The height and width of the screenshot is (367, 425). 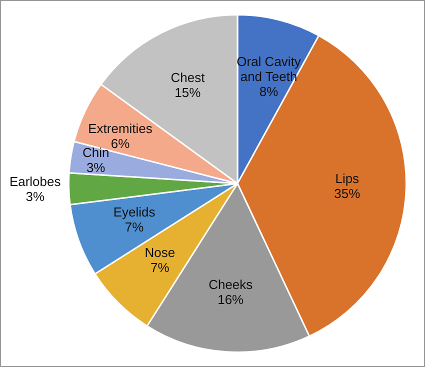 What do you see at coordinates (120, 128) in the screenshot?
I see `slice-label: Extremities` at bounding box center [120, 128].